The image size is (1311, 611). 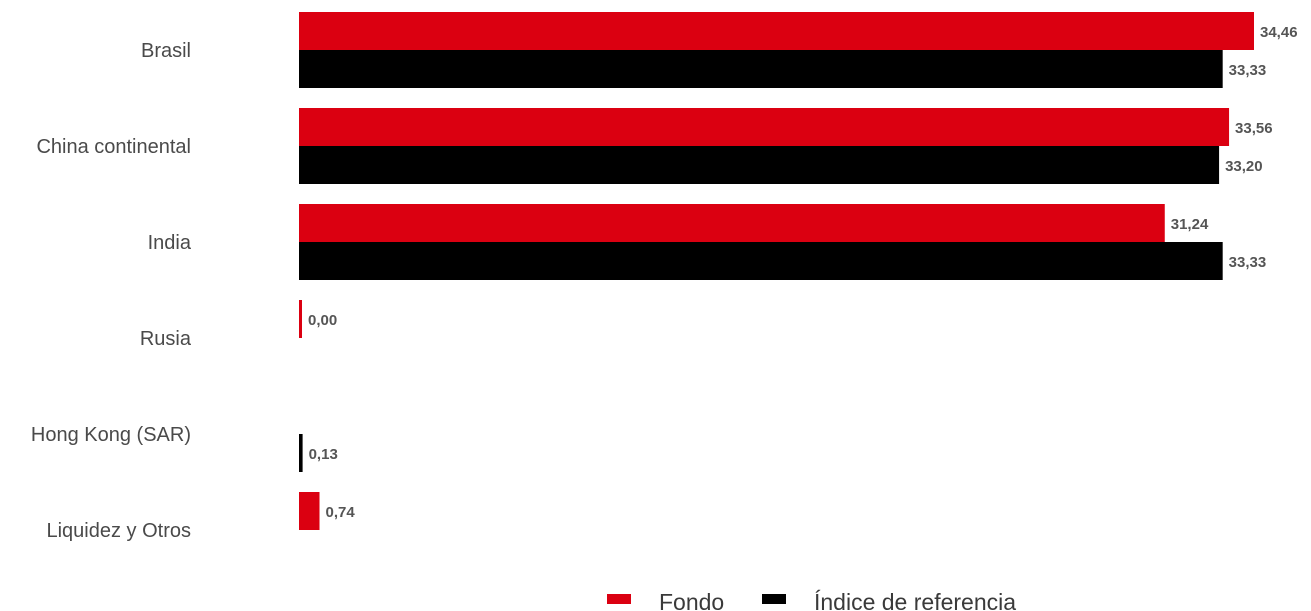 I want to click on legend-swatch-indice, so click(x=774, y=599).